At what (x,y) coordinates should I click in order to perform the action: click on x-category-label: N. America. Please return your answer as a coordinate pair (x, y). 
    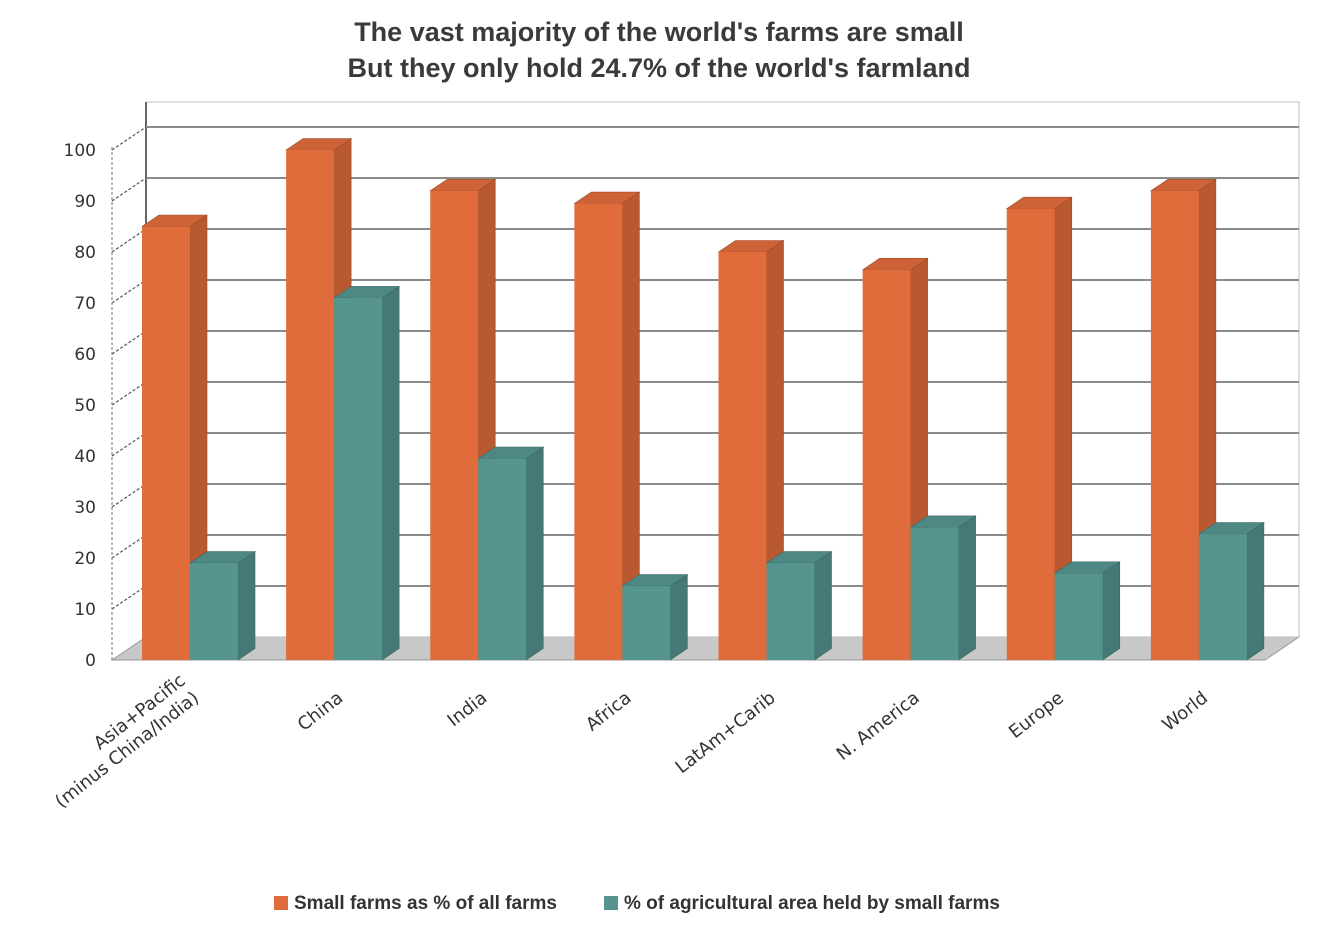
    Looking at the image, I should click on (878, 726).